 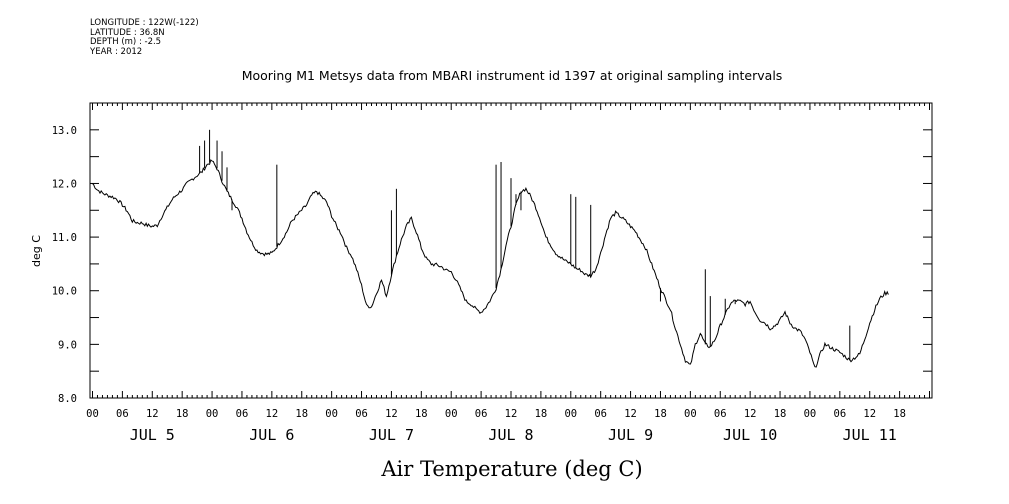 I want to click on longitude-text: LONGITUDE : 122W(-122), so click(x=144, y=23).